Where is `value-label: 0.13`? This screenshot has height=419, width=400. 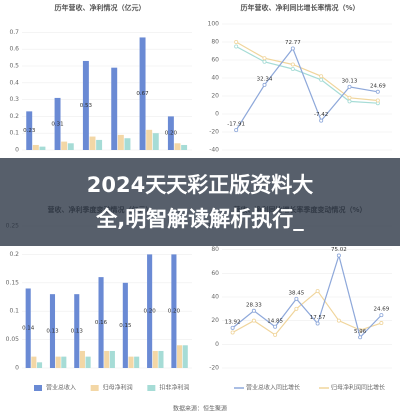 value-label: 0.13 is located at coordinates (52, 332).